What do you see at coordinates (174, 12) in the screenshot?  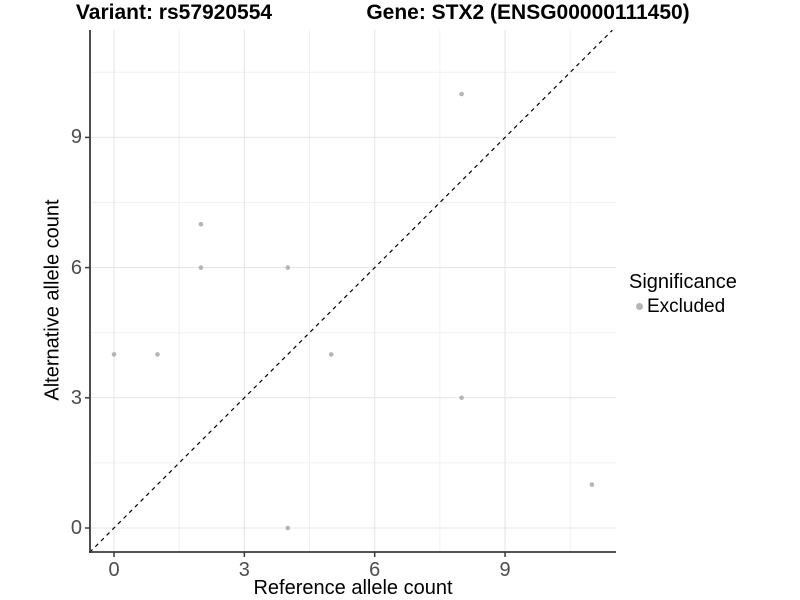 I see `plot-title-variant: Variant: rs57920554` at bounding box center [174, 12].